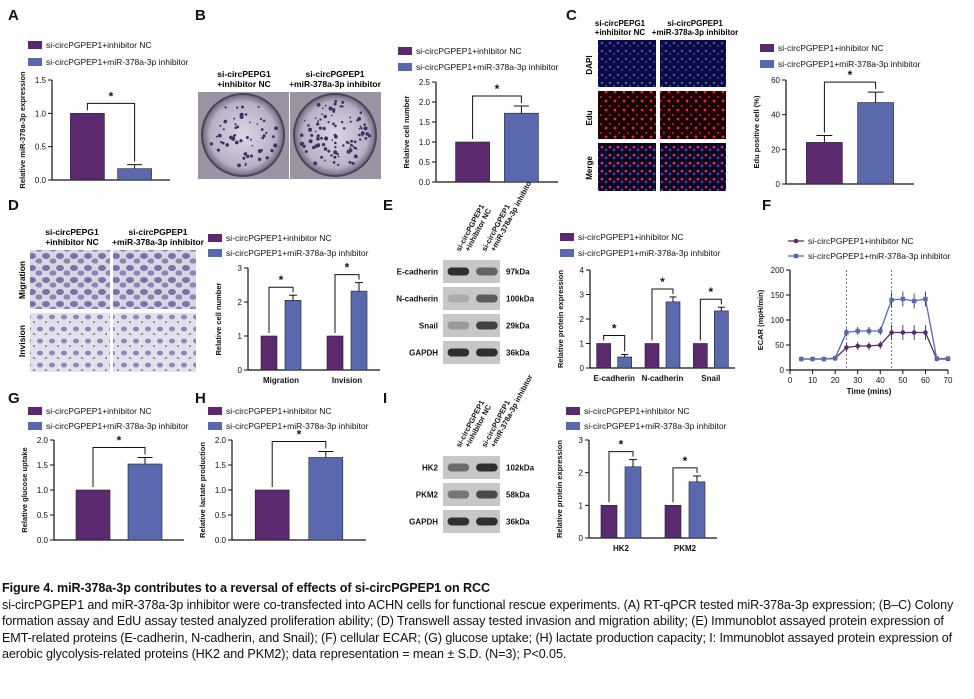  I want to click on row-label-migration: Migration, so click(22, 280).